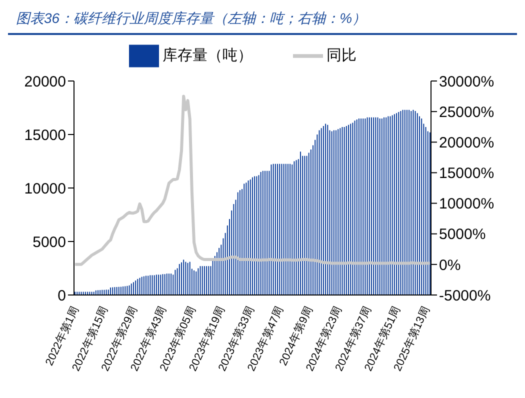 The width and height of the screenshot is (525, 398). I want to click on y2-tick-label: 30000%, so click(466, 81).